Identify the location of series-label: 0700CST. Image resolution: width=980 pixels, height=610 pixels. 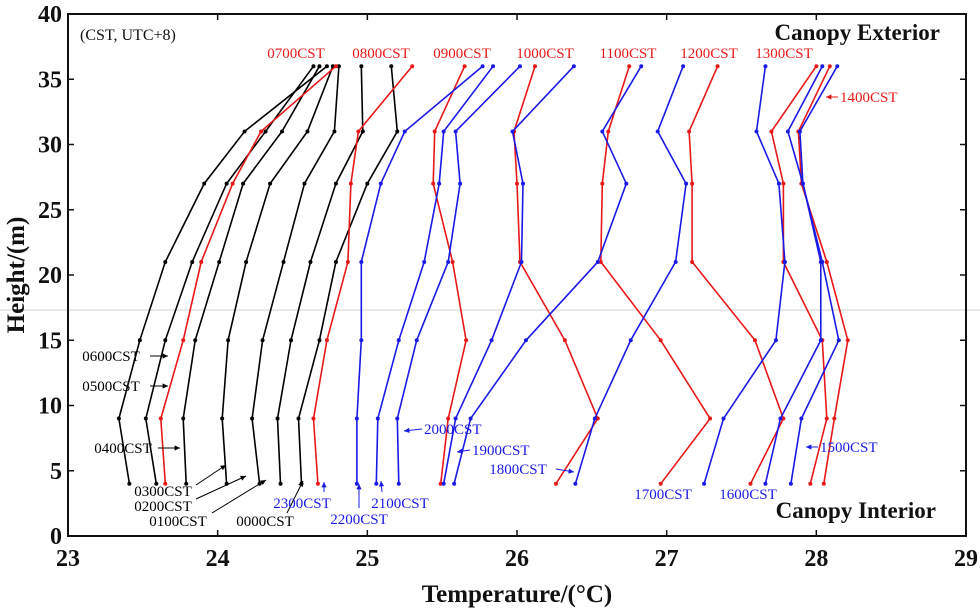
(296, 54).